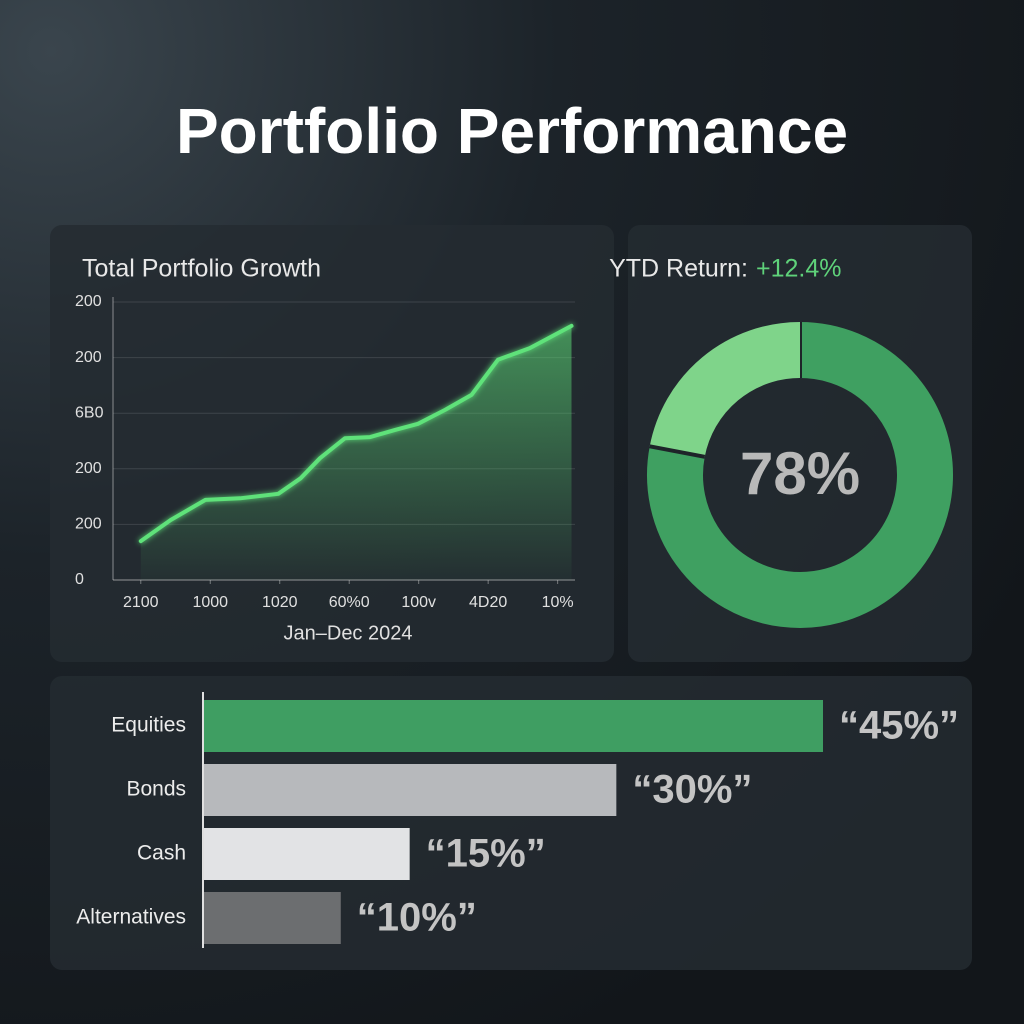 The image size is (1024, 1024). I want to click on value-label: “45%”, so click(899, 726).